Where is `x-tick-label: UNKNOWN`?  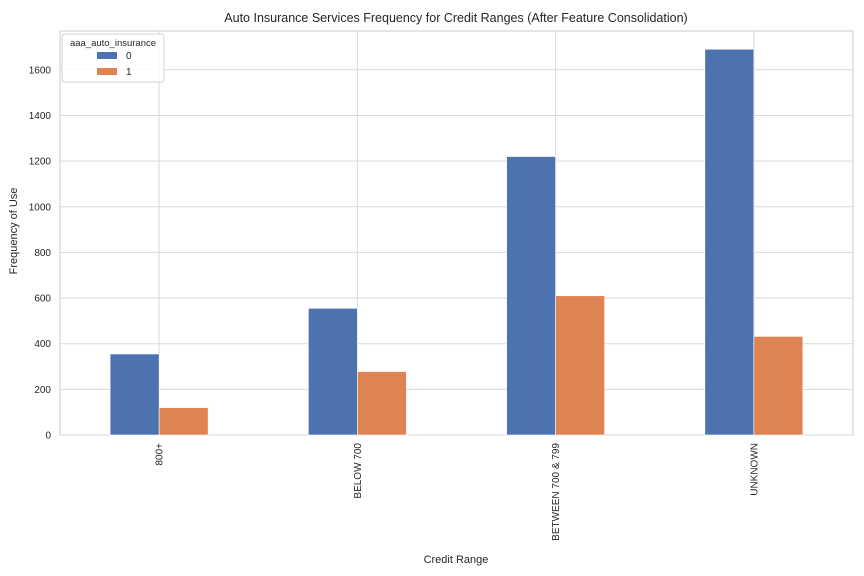
x-tick-label: UNKNOWN is located at coordinates (754, 469).